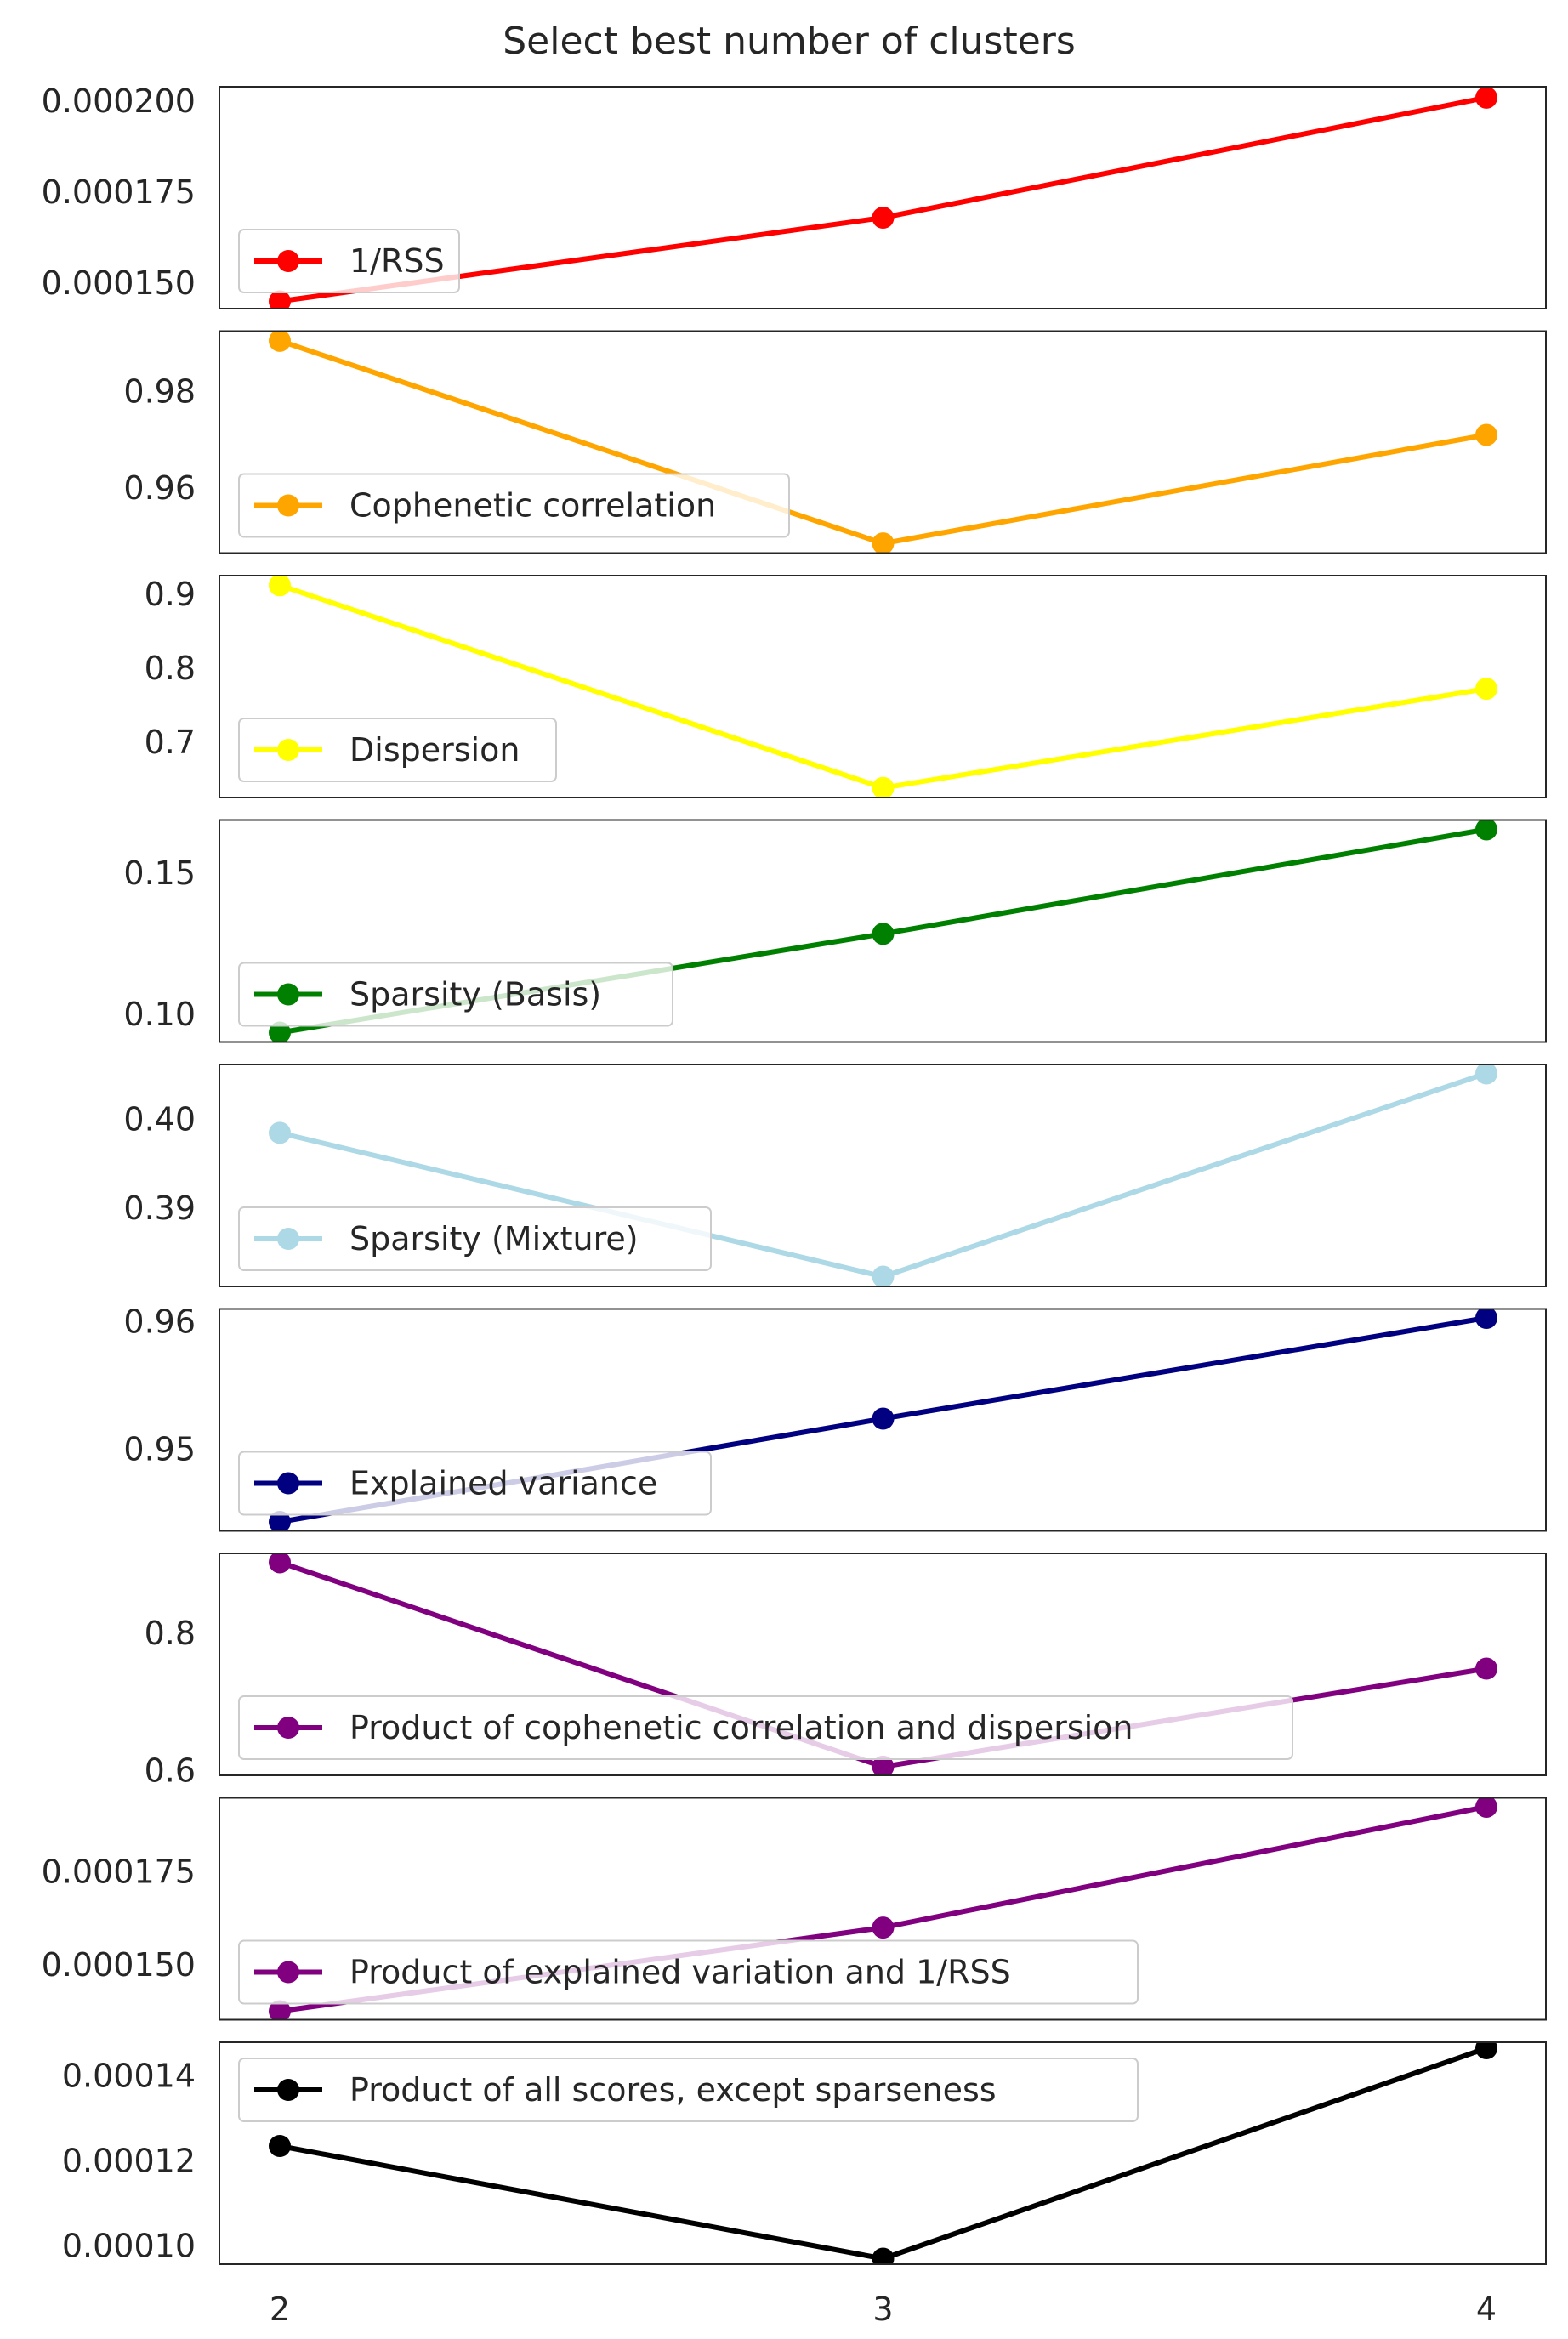  Describe the element at coordinates (532, 506) in the screenshot. I see `legend-label: Cophenetic correlation` at that location.